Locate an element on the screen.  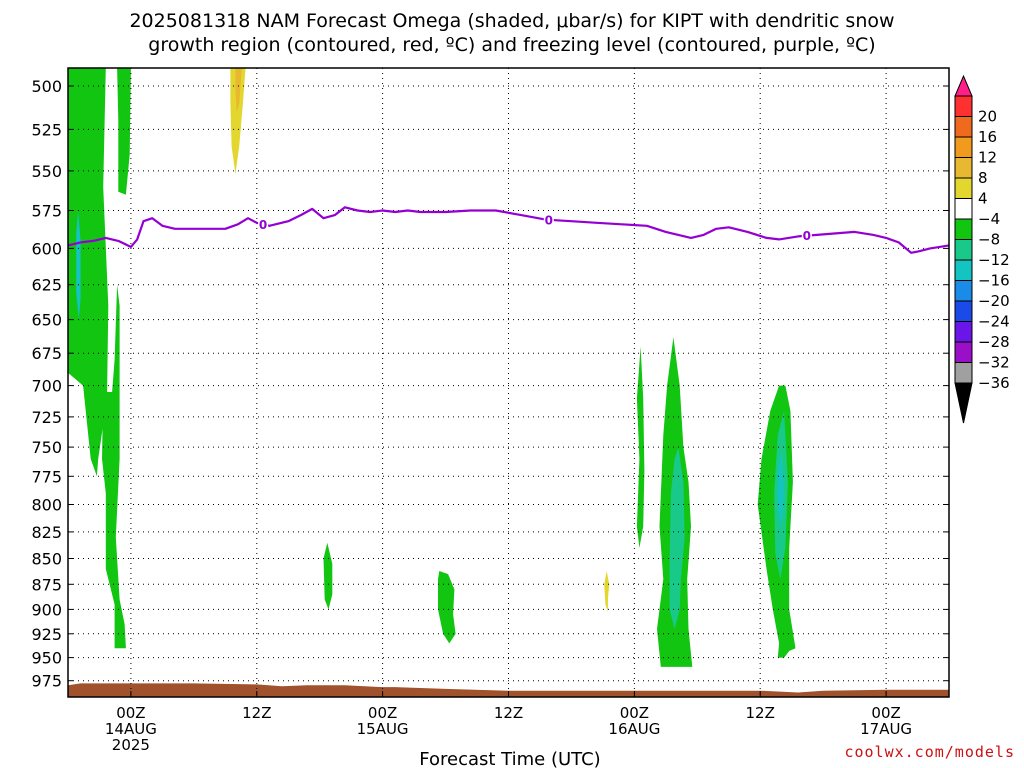
colorbar-label: −20 is located at coordinates (994, 301).